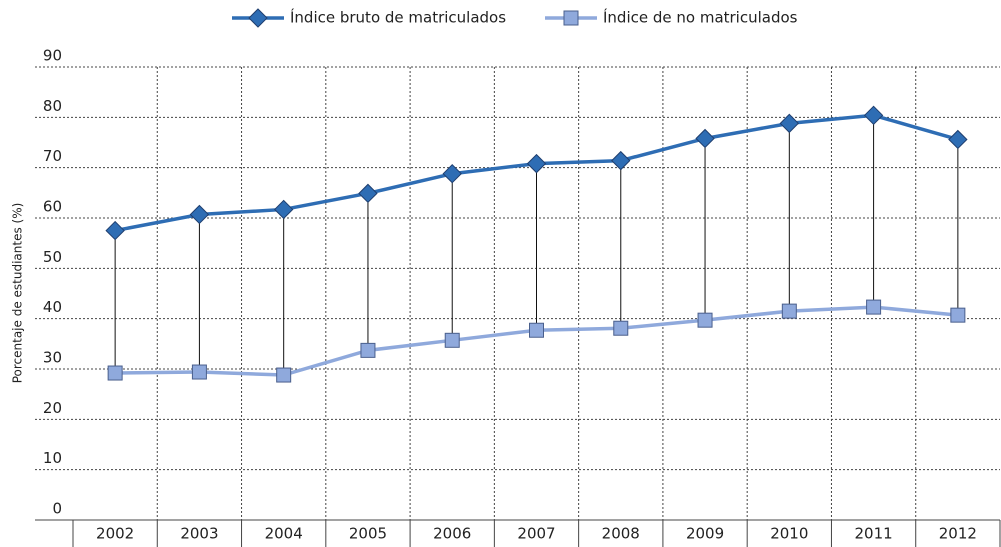  I want to click on y-tick-label: 30, so click(52, 358).